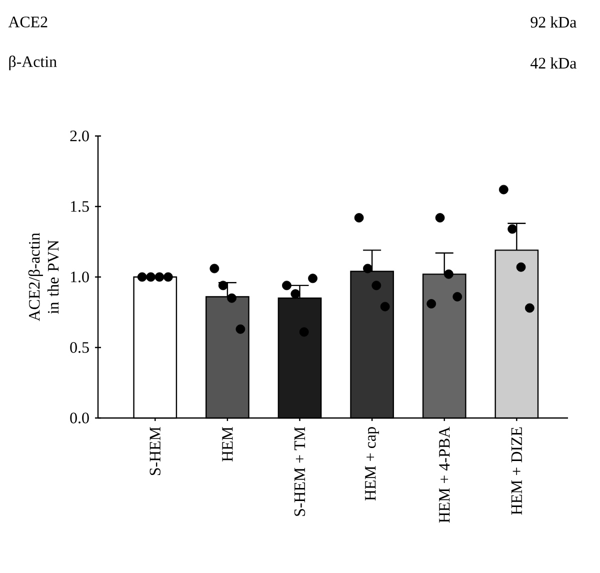 Image resolution: width=600 pixels, height=573 pixels. What do you see at coordinates (79, 277) in the screenshot?
I see `y-tick-label: 1.0` at bounding box center [79, 277].